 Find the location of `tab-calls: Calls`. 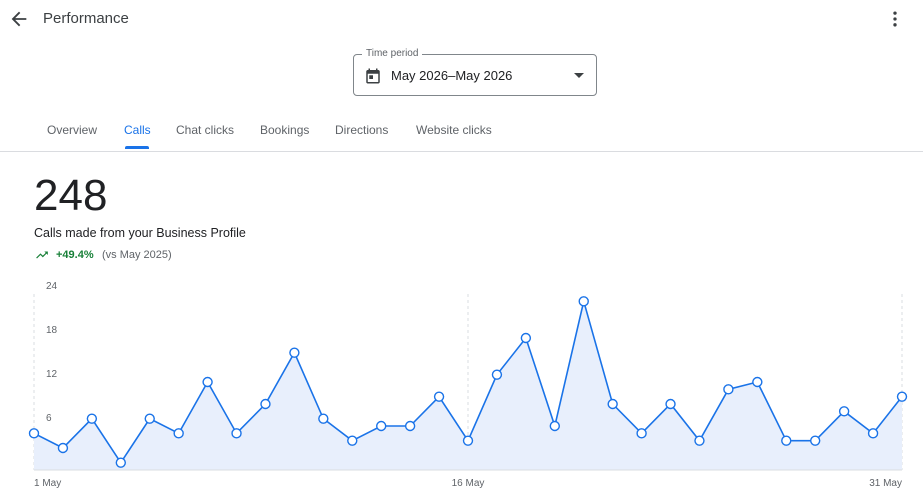

tab-calls: Calls is located at coordinates (137, 130).